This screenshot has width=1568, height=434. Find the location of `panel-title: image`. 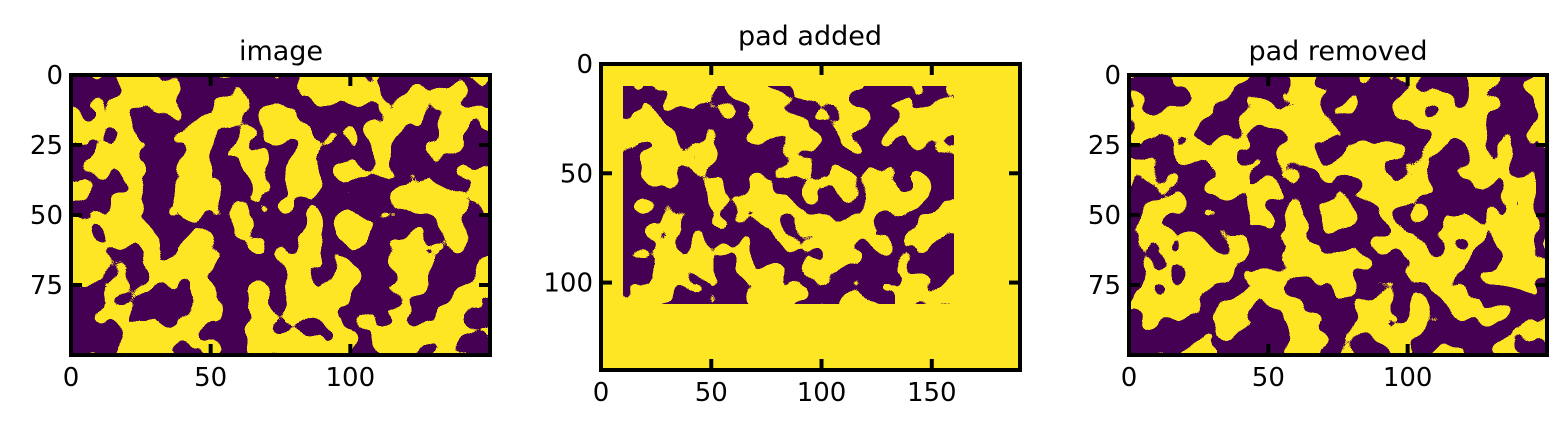

panel-title: image is located at coordinates (281, 51).